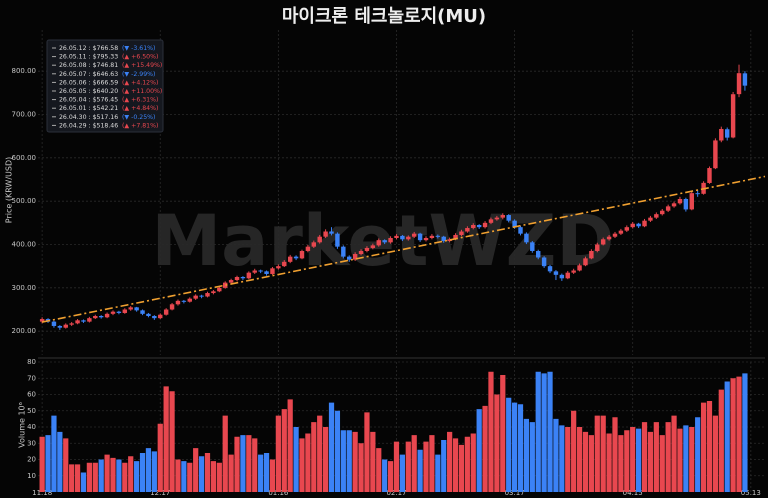 The height and width of the screenshot is (498, 768). What do you see at coordinates (138, 74) in the screenshot?
I see `legend-change: (▼ -2.99%)` at bounding box center [138, 74].